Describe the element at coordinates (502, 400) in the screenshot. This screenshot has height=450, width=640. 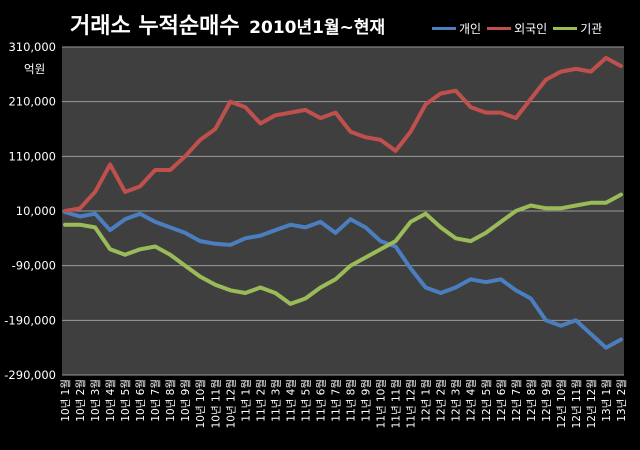
I see `x-tick-label: 12년 6월` at that location.